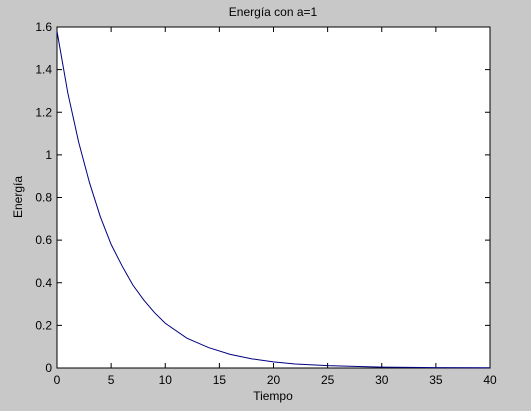 This screenshot has height=411, width=531. Describe the element at coordinates (43, 27) in the screenshot. I see `y-tick-label: 1.6` at that location.